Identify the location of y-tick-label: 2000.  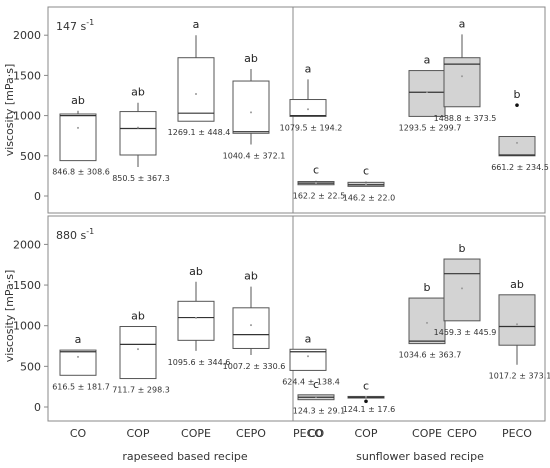
(27, 35).